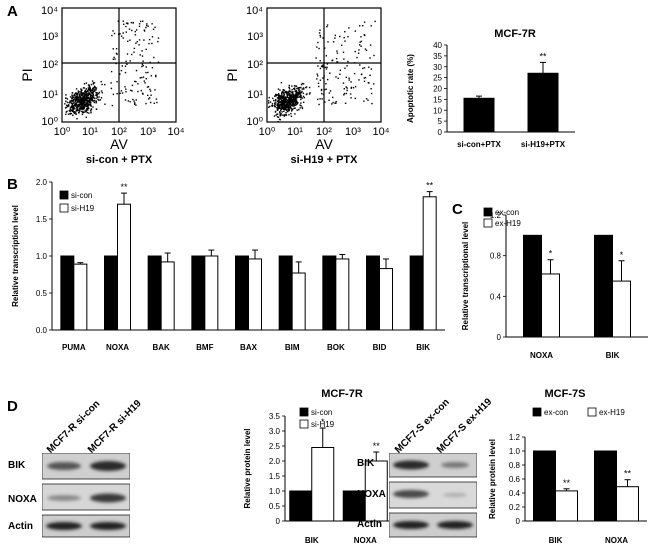 This screenshot has width=650, height=549. Describe the element at coordinates (430, 186) in the screenshot. I see `significance-label: **` at that location.